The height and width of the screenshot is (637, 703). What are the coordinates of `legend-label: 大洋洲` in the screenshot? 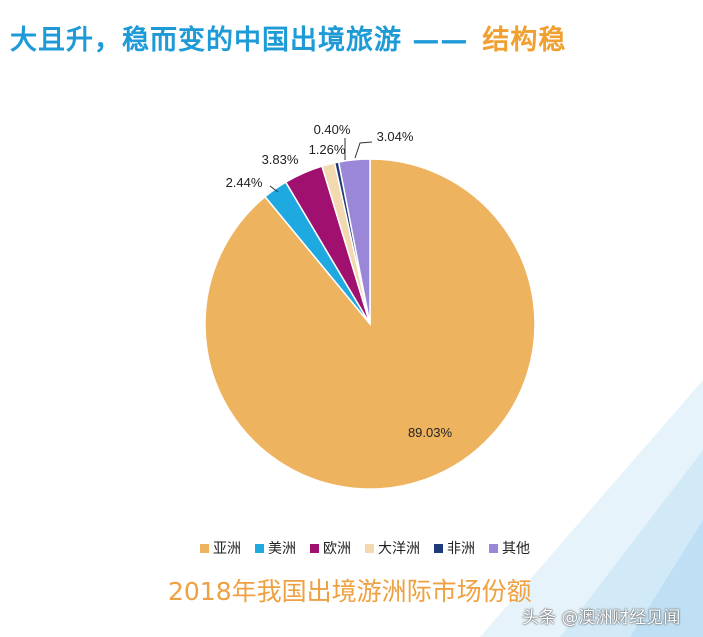 It's located at (399, 549).